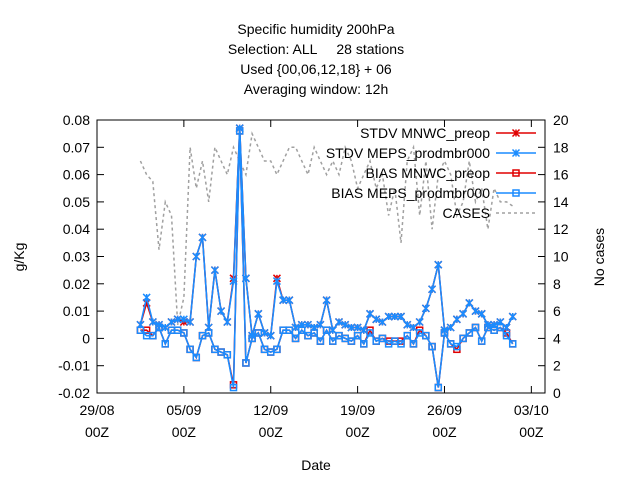 The height and width of the screenshot is (480, 640). I want to click on x-axis-label: Date, so click(316, 465).